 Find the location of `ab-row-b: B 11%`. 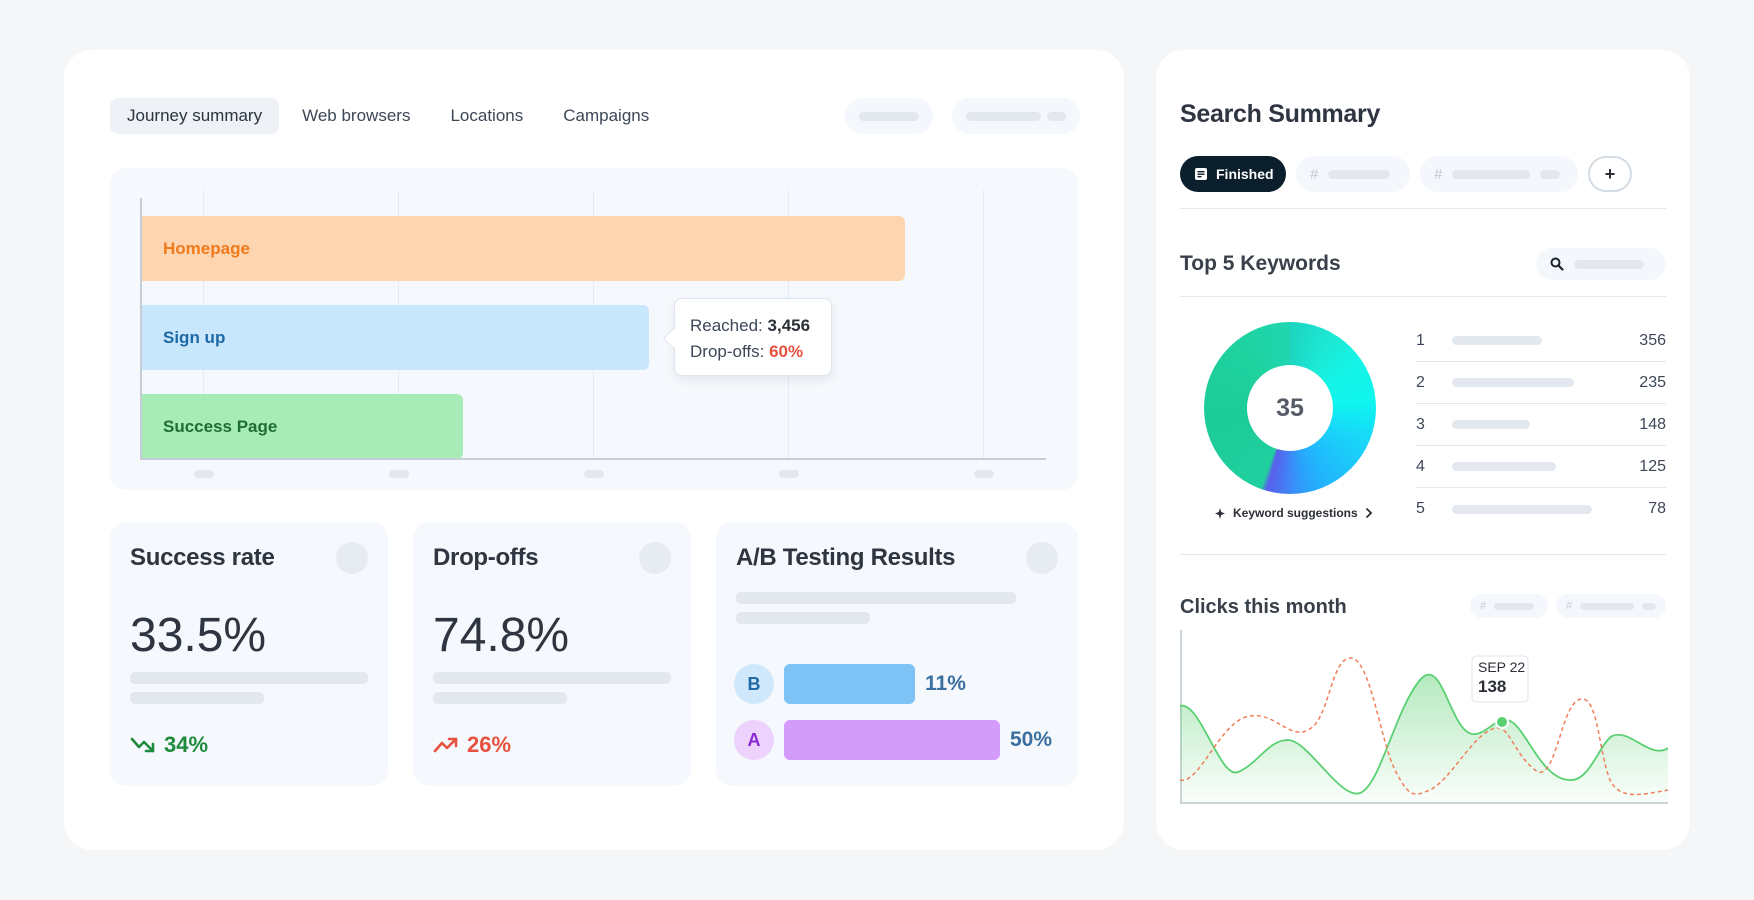

ab-row-b: B 11% is located at coordinates (850, 684).